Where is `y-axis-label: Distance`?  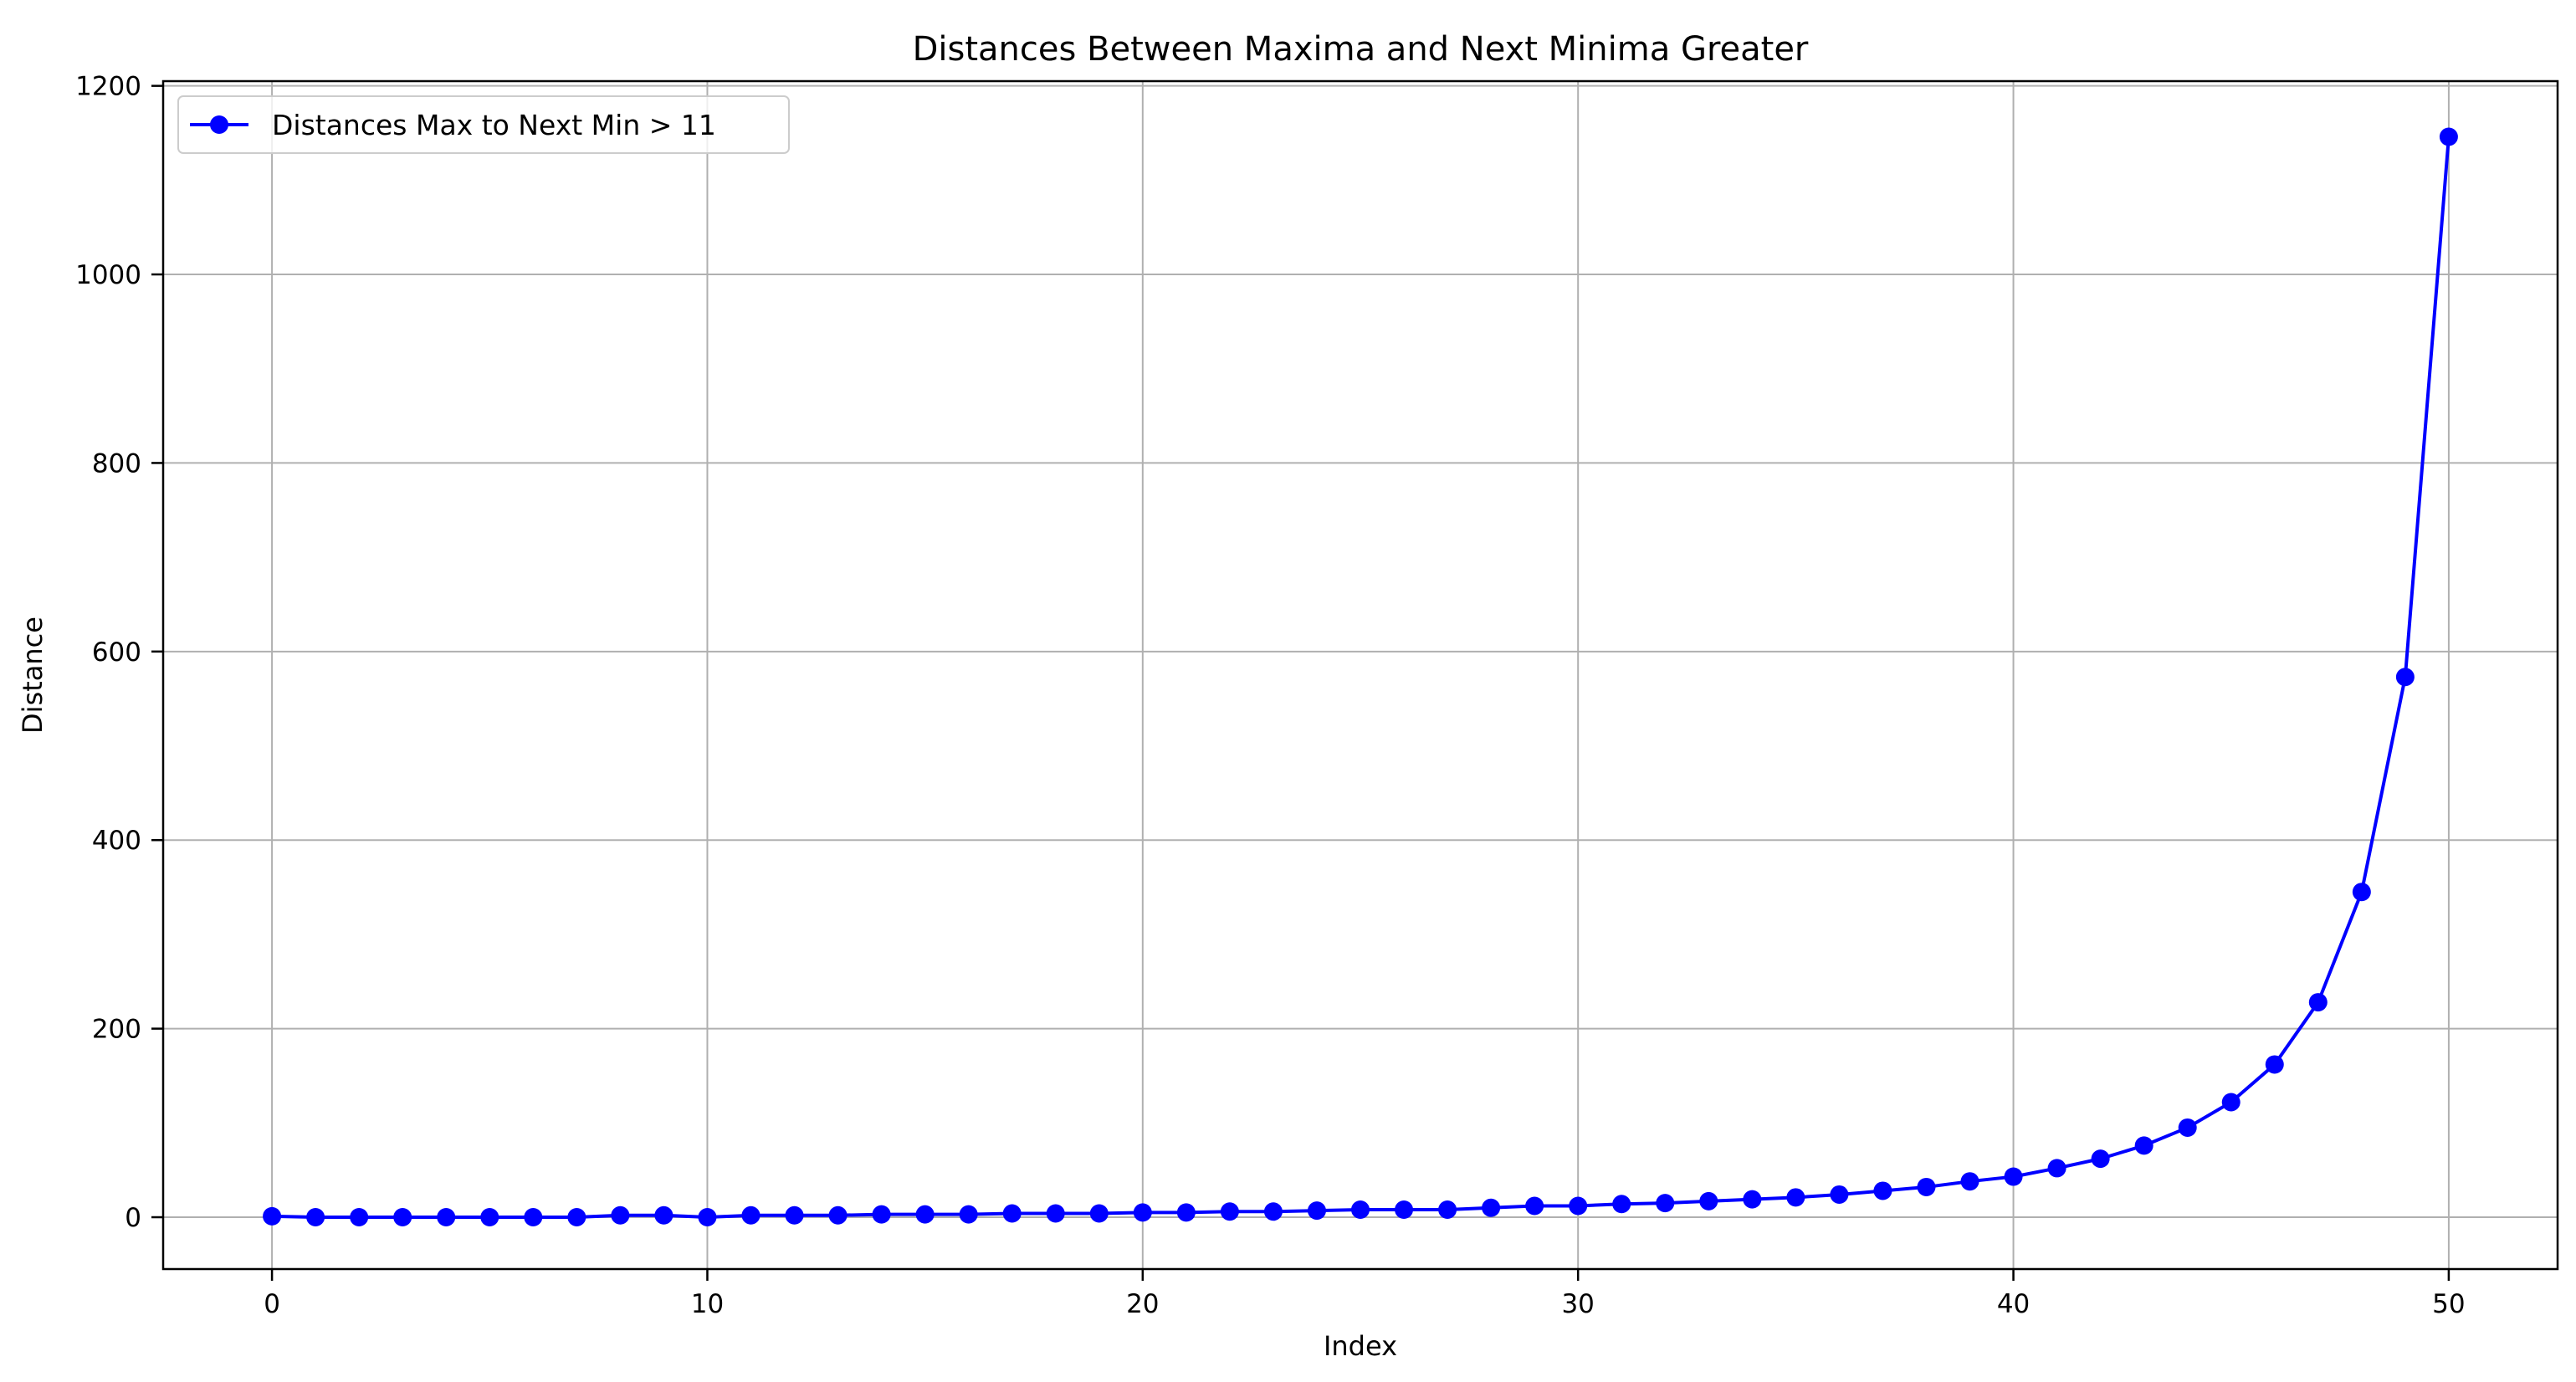
y-axis-label: Distance is located at coordinates (33, 675).